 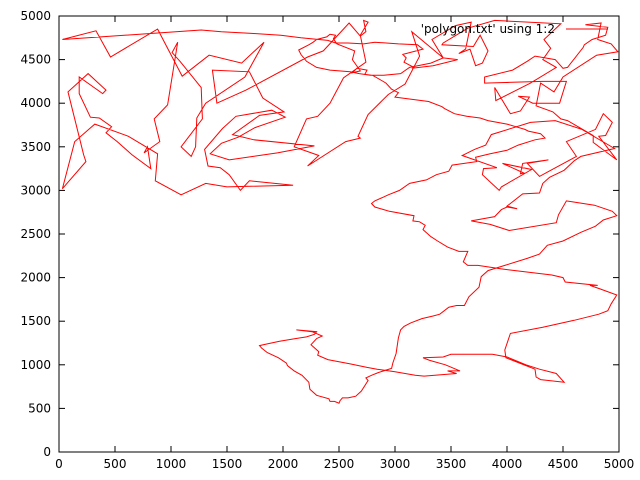 What do you see at coordinates (339, 464) in the screenshot?
I see `x-tick-label: 2500` at bounding box center [339, 464].